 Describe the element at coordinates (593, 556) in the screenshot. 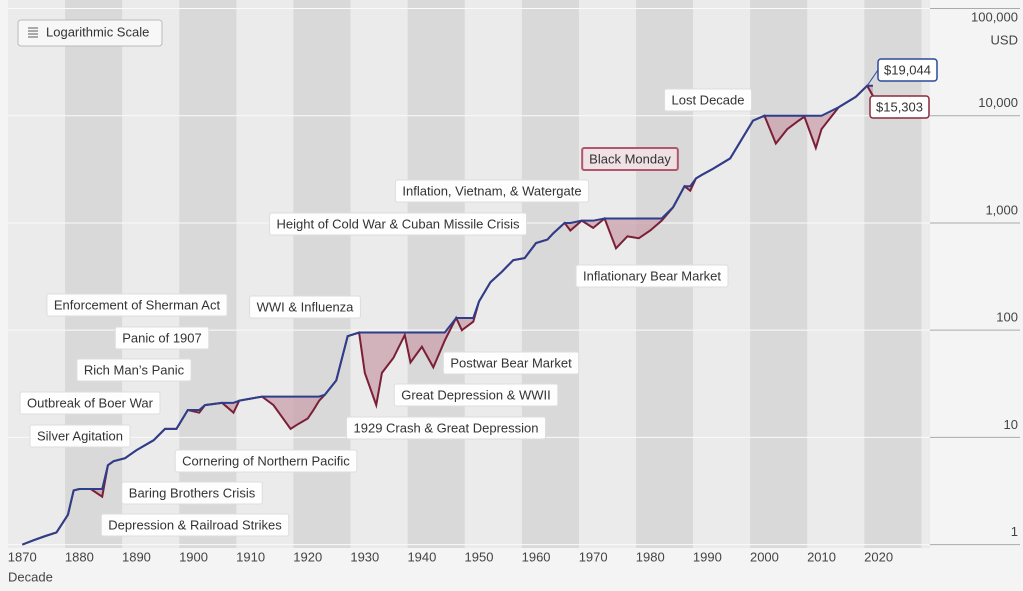

I see `x-tick-label: 1970` at that location.